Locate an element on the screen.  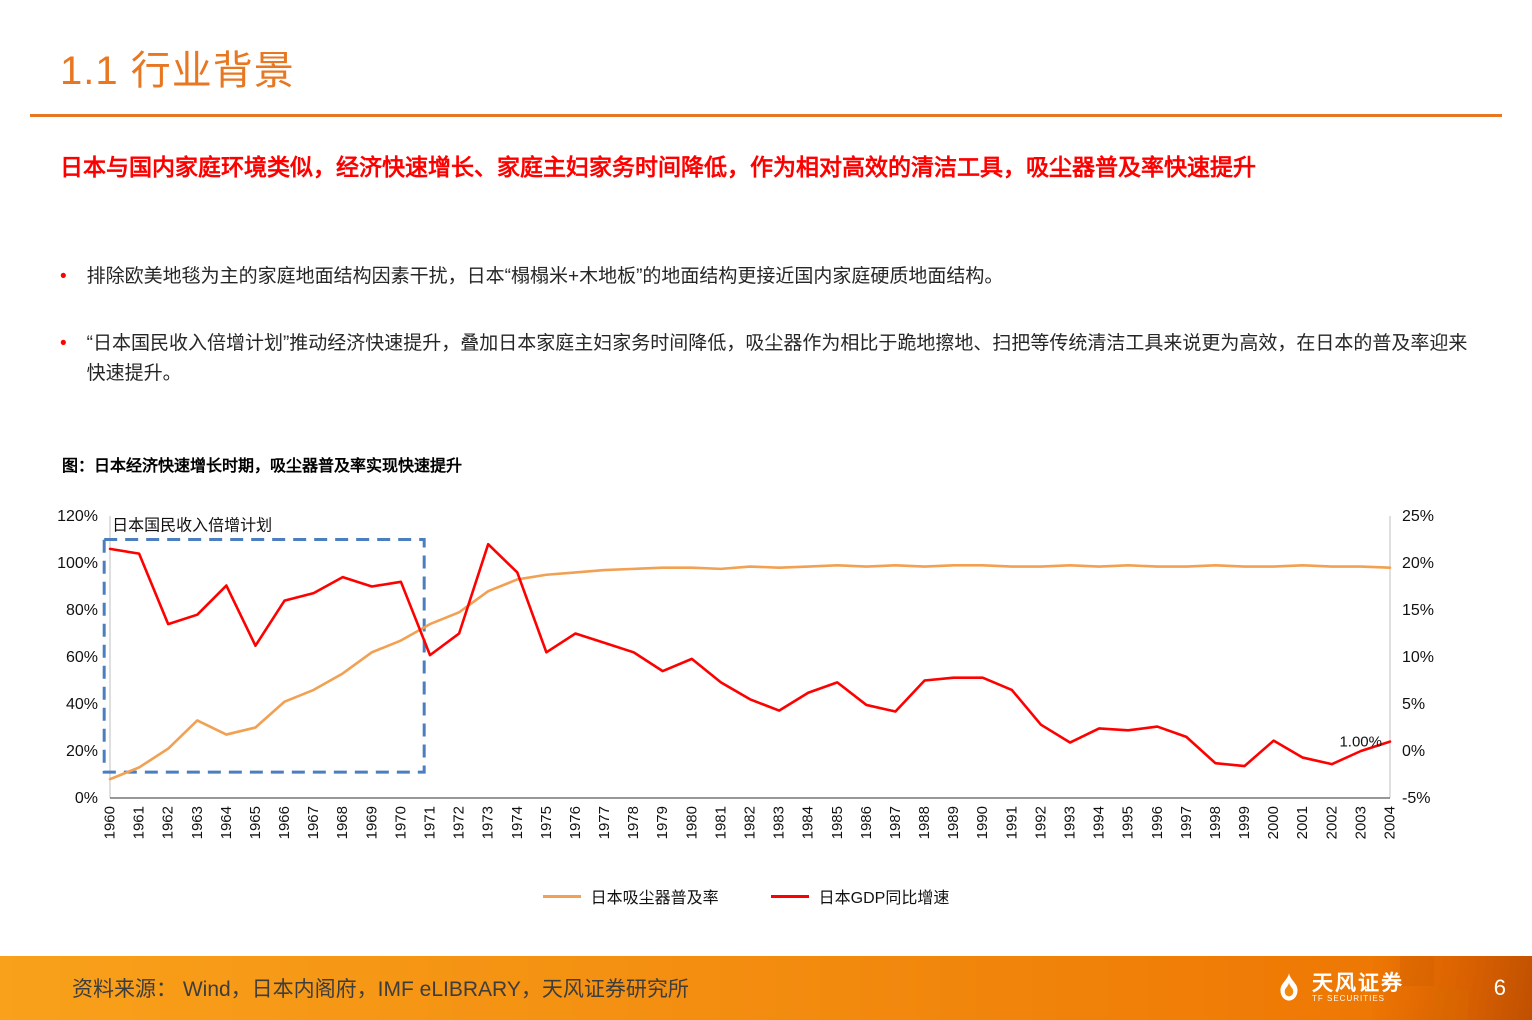
svg-text: 2002 is located at coordinates (1331, 822).